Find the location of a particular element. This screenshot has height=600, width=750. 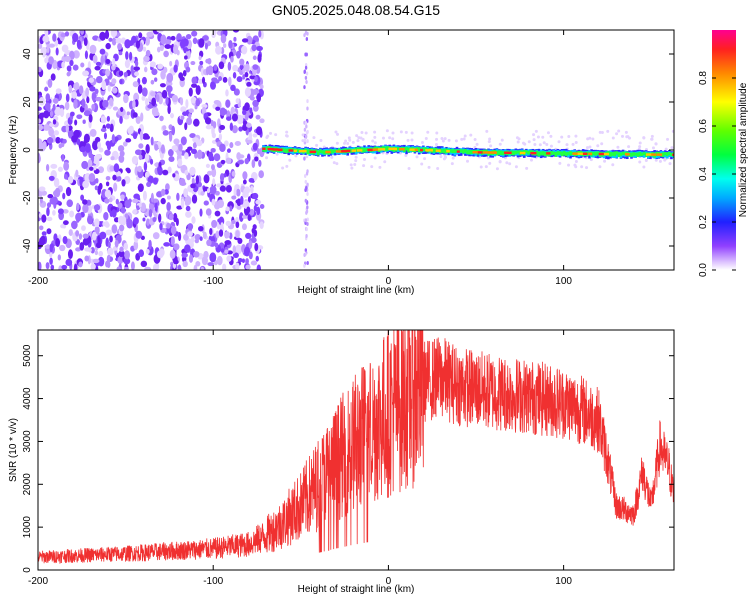

y-tick-label: 40 is located at coordinates (27, 54).